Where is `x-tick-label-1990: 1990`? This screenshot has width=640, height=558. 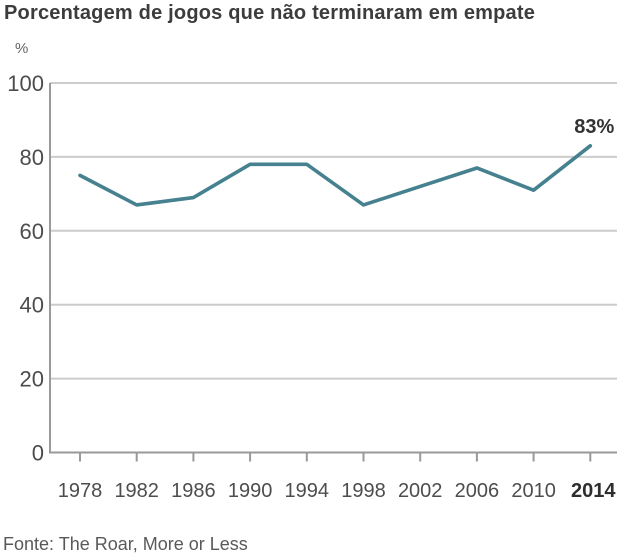 x-tick-label-1990: 1990 is located at coordinates (250, 491).